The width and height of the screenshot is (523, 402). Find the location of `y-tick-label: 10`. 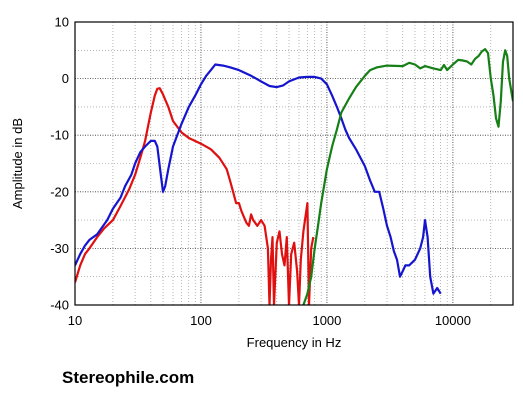

y-tick-label: 10 is located at coordinates (62, 22).